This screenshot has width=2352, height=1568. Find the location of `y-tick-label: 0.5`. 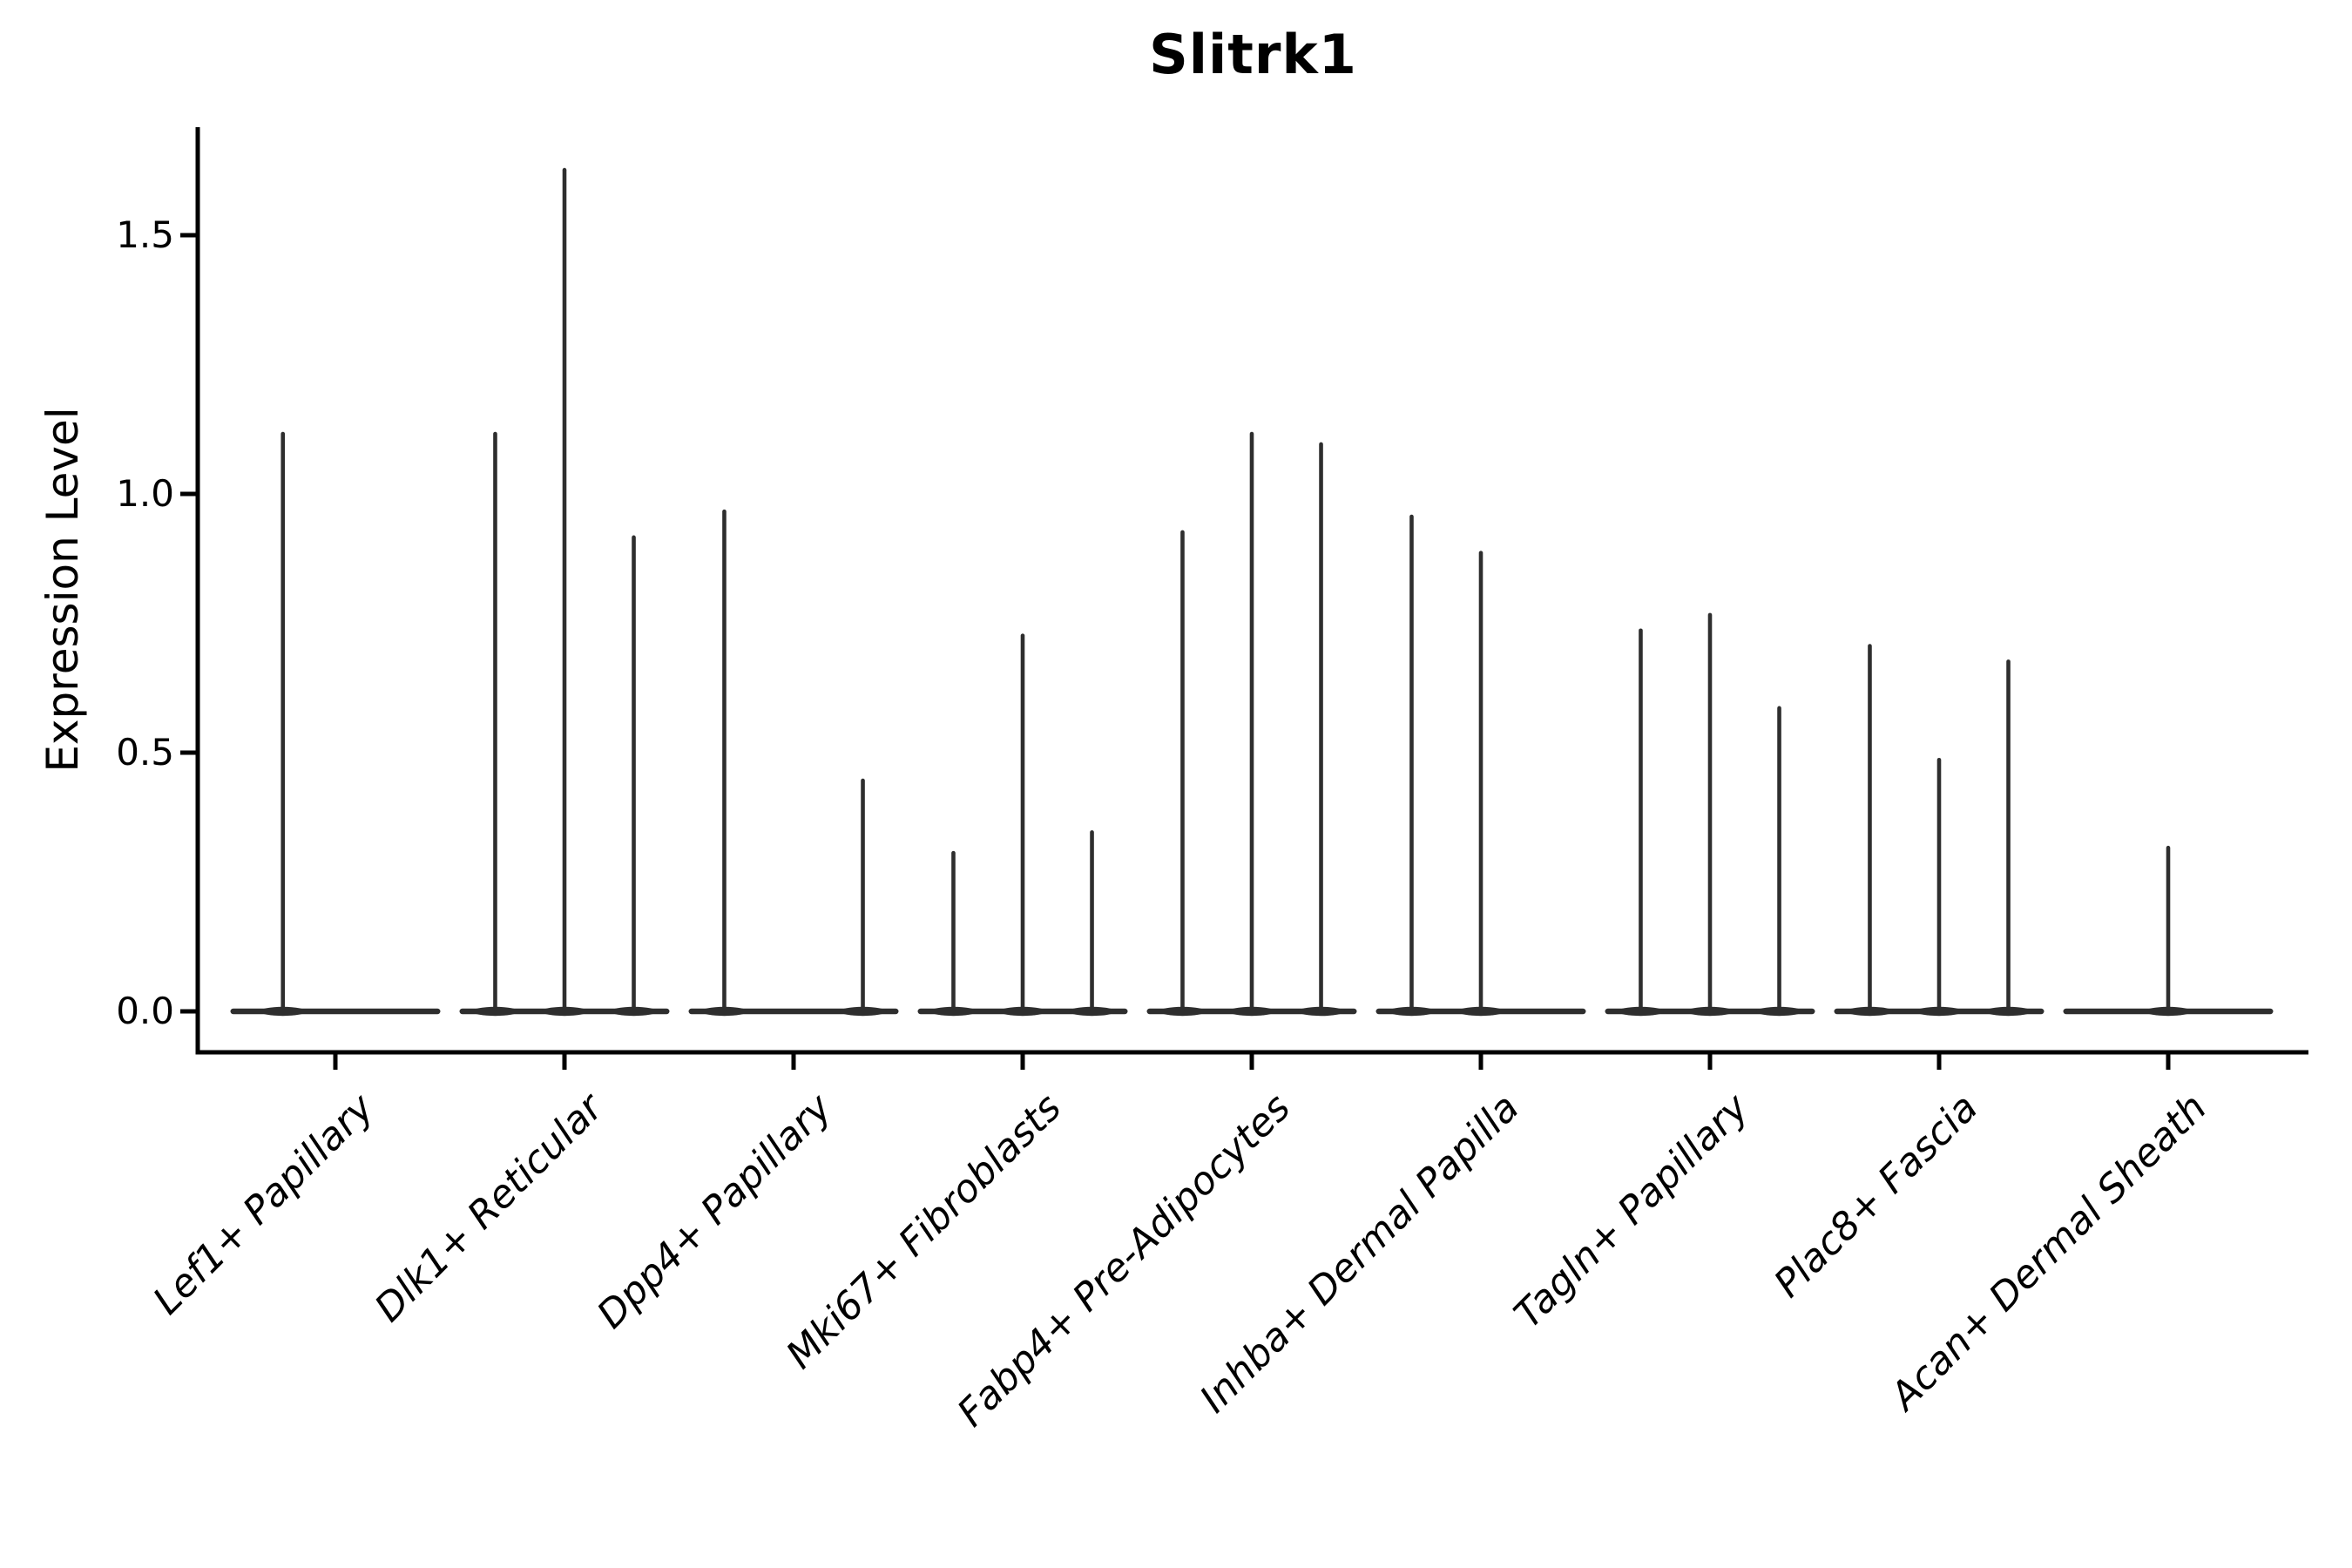

y-tick-label: 0.5 is located at coordinates (145, 752).